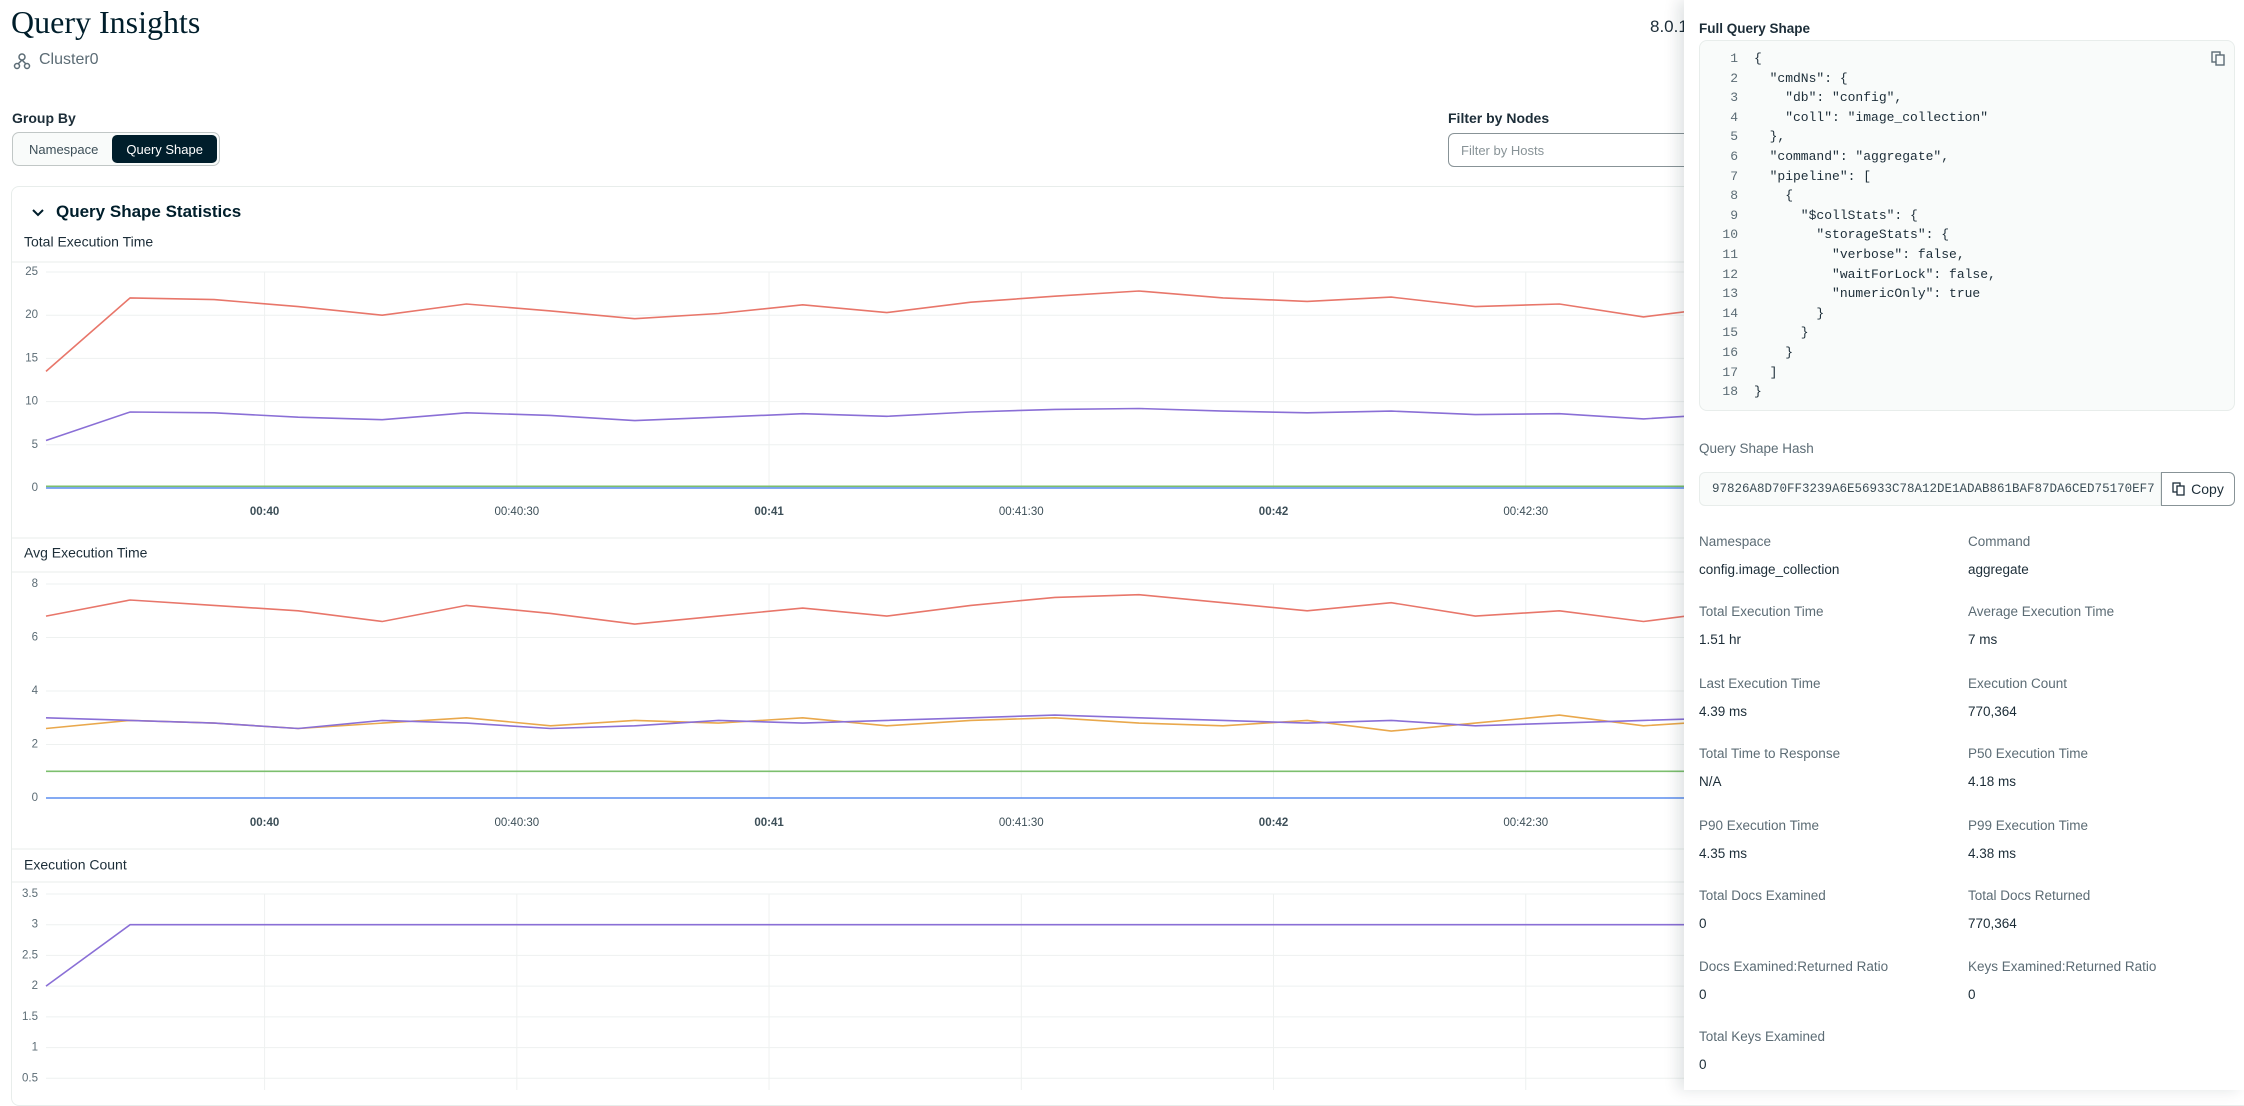 The height and width of the screenshot is (1106, 2244). I want to click on y-tick-label: 5, so click(35, 445).